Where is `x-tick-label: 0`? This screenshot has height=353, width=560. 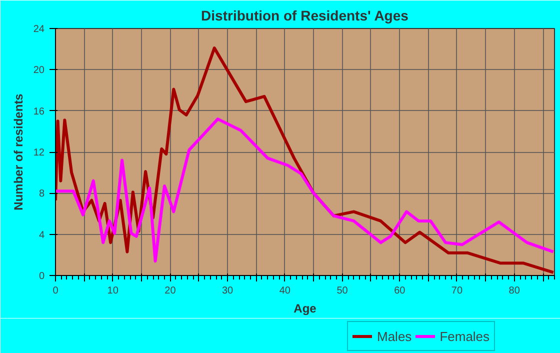 x-tick-label: 0 is located at coordinates (55, 291).